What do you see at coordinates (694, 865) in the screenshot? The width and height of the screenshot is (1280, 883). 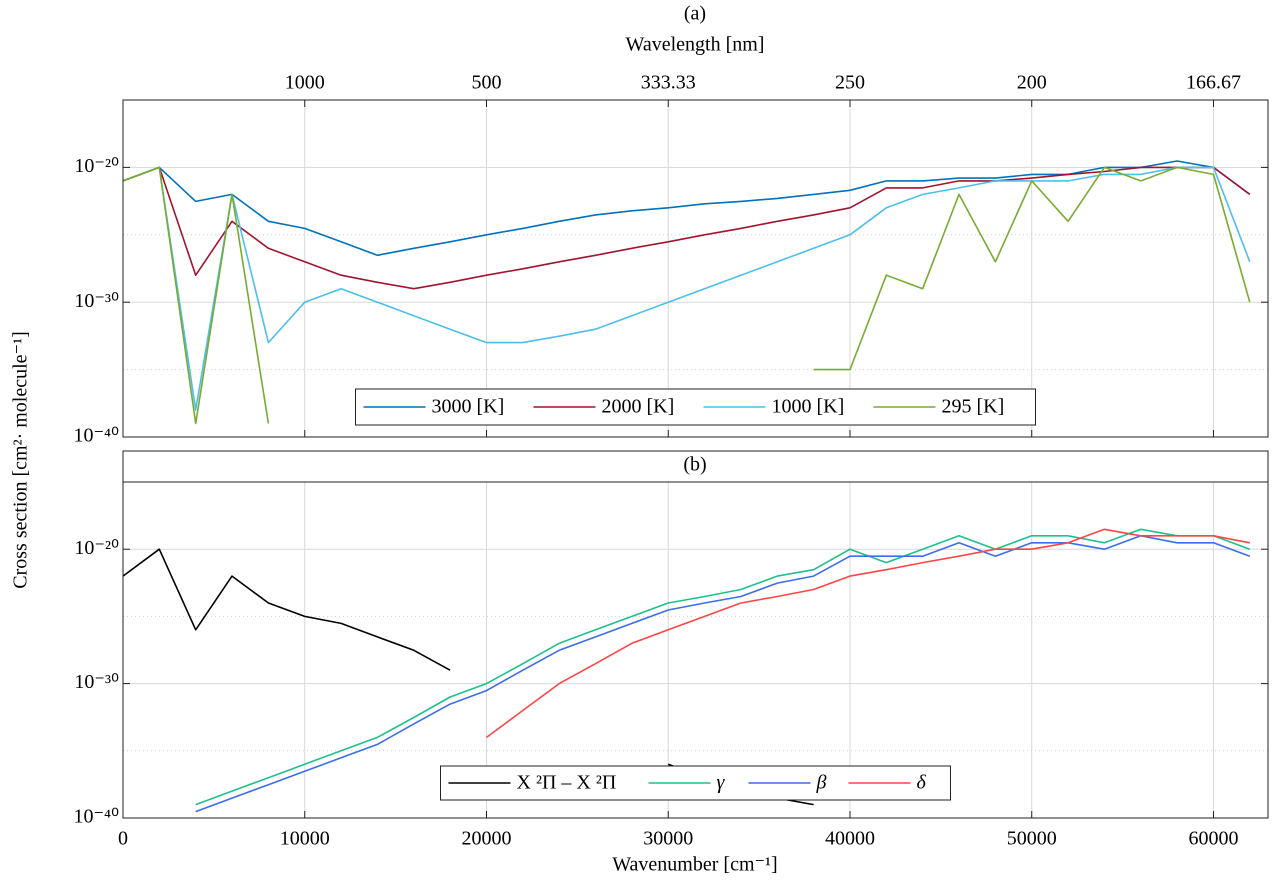 I see `x-axis-label: Wavenumber [cm⁻¹]` at bounding box center [694, 865].